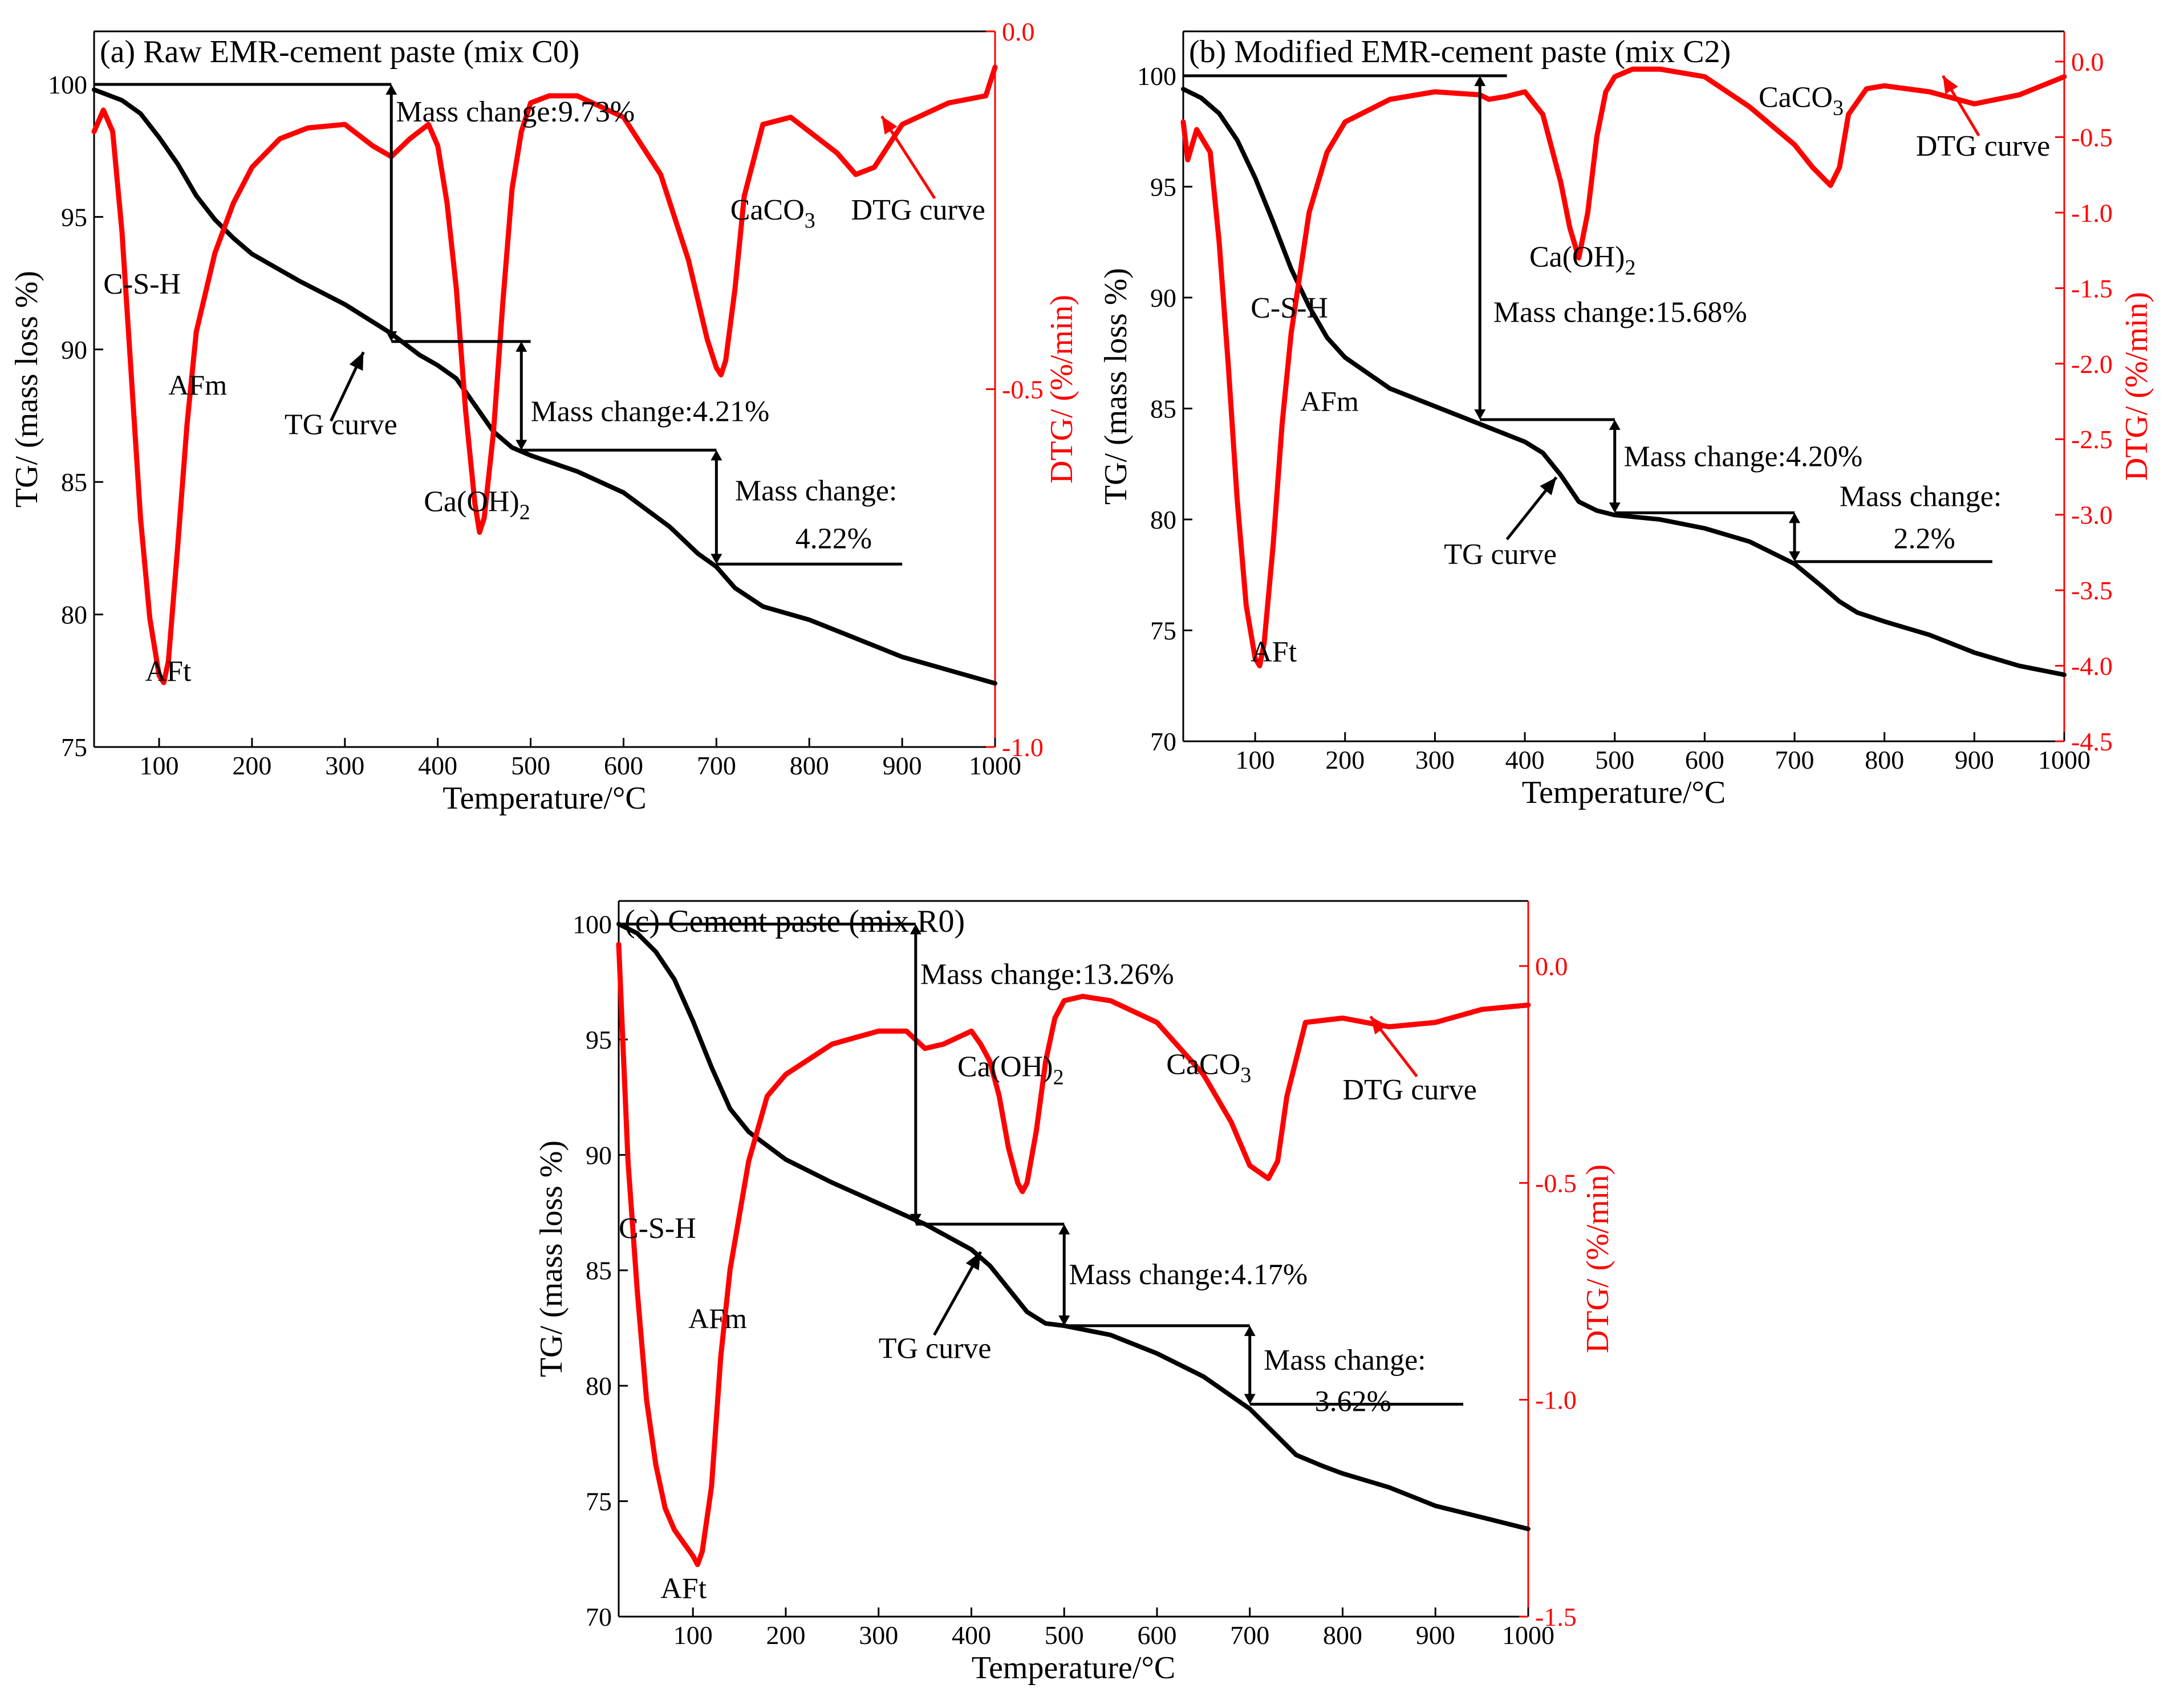 The width and height of the screenshot is (2184, 1705). Describe the element at coordinates (2092, 439) in the screenshot. I see `y2-tick-label: -2.5` at that location.